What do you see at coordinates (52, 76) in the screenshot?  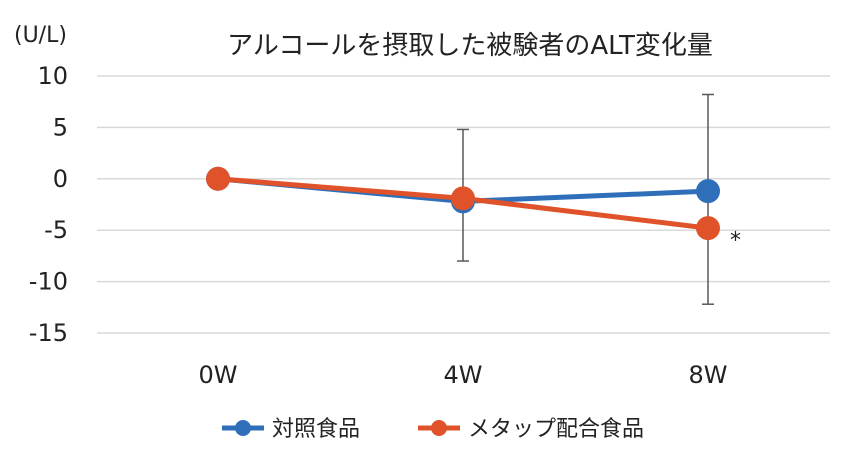 I see `y-tick-label: 10` at bounding box center [52, 76].